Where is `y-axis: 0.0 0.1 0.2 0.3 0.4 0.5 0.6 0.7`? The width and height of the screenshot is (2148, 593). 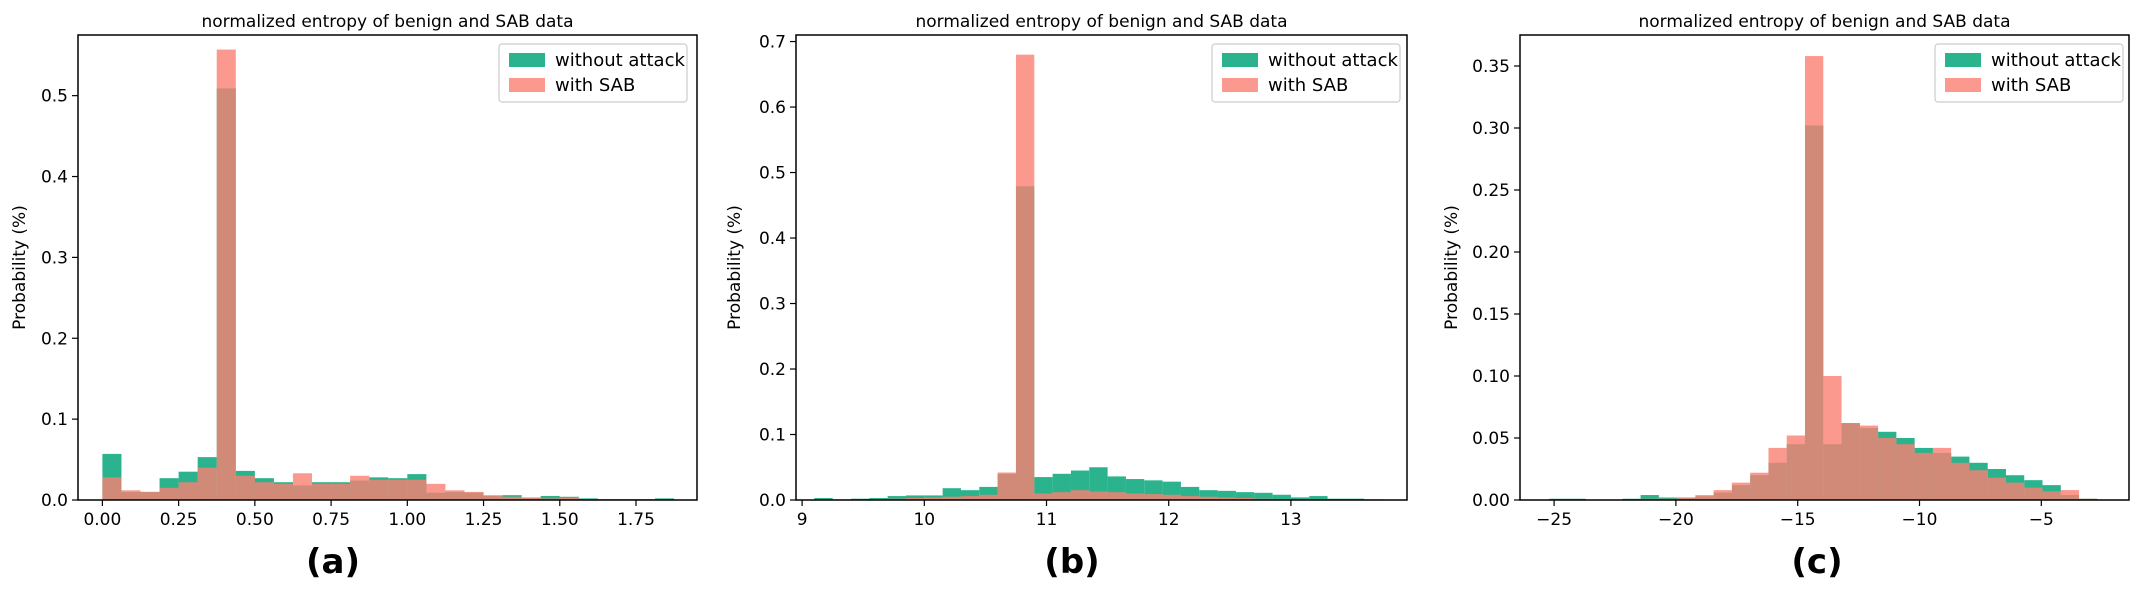 y-axis: 0.0 0.1 0.2 0.3 0.4 0.5 0.6 0.7 is located at coordinates (777, 272).